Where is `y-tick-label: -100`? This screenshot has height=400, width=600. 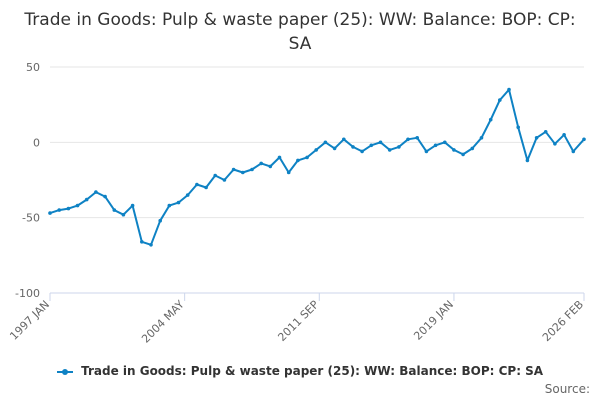 y-tick-label: -100 is located at coordinates (27, 293).